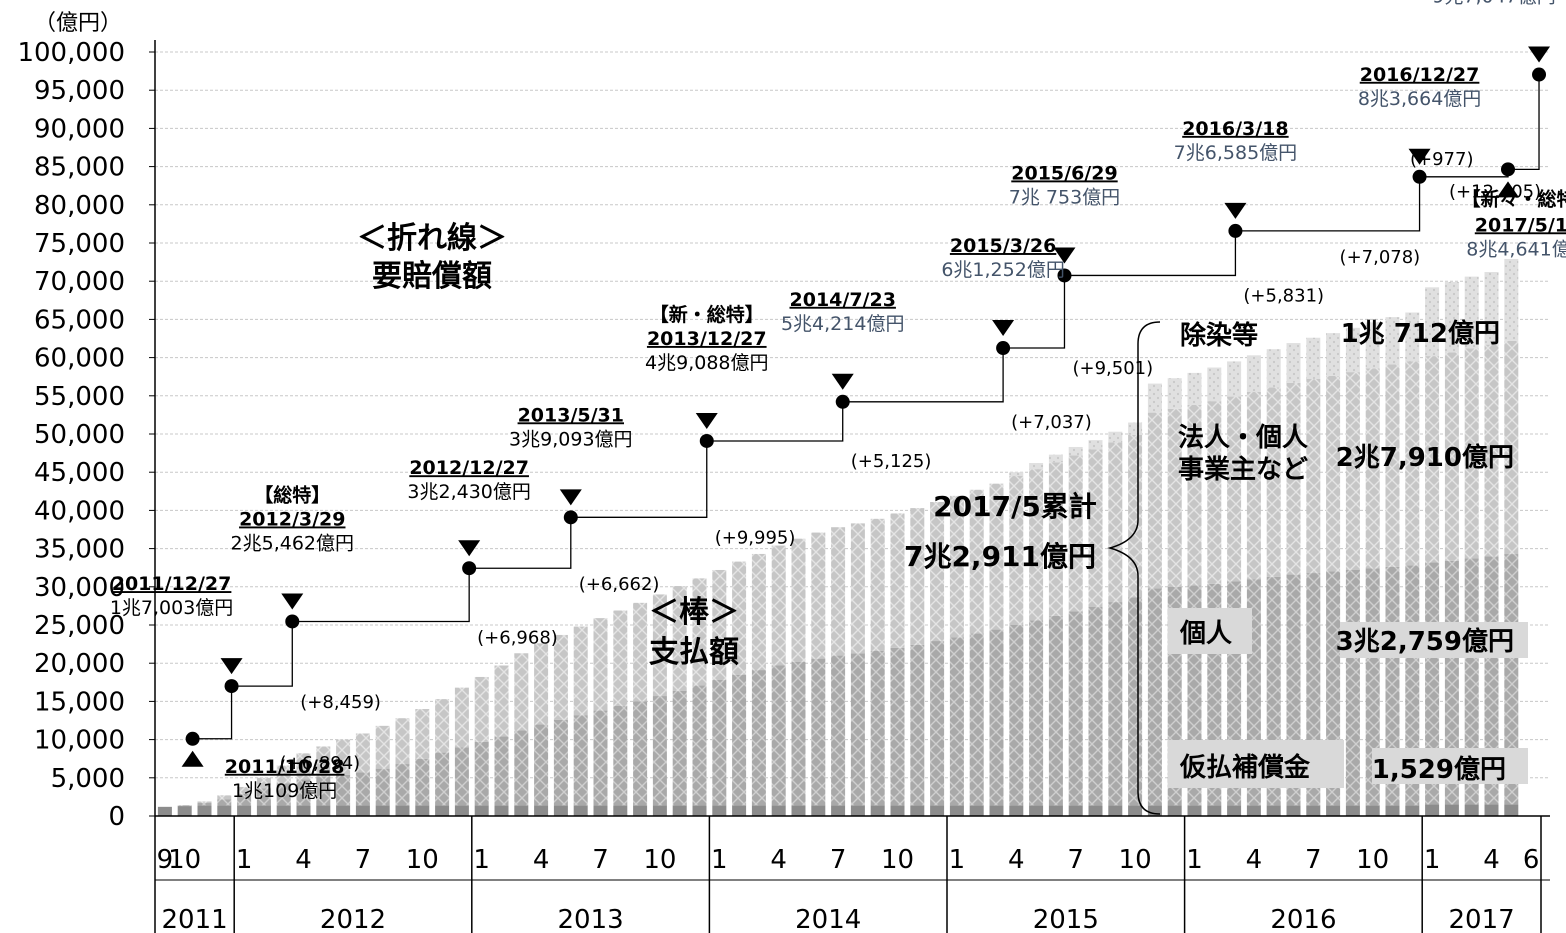  I want to click on point-amount-label: 3兆2,430億円, so click(468, 492).